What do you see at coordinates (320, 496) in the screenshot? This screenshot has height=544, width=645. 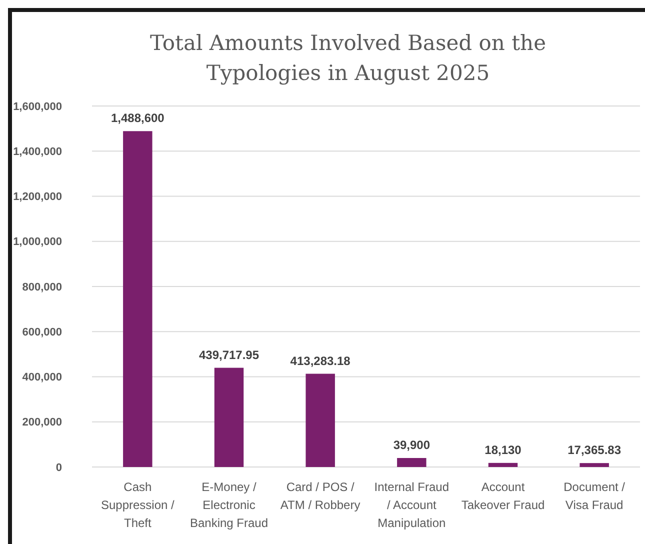 I see `x-tick-label: Card / POS / ATM / Robbery` at bounding box center [320, 496].